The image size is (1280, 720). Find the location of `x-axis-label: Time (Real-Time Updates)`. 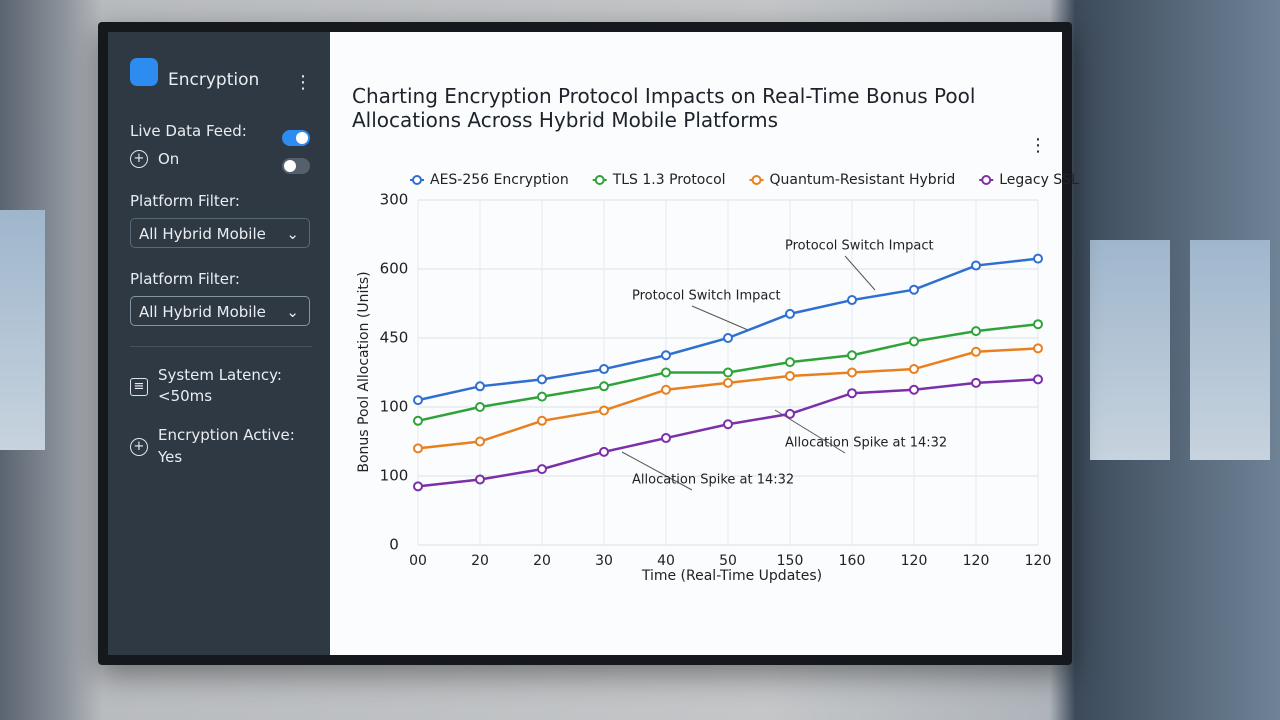

x-axis-label: Time (Real-Time Updates) is located at coordinates (731, 576).